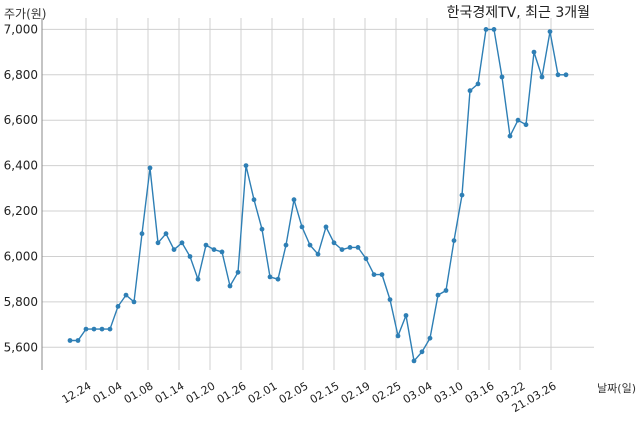 This screenshot has height=423, width=640. What do you see at coordinates (263, 392) in the screenshot?
I see `x-tick-label: 02.01` at bounding box center [263, 392].